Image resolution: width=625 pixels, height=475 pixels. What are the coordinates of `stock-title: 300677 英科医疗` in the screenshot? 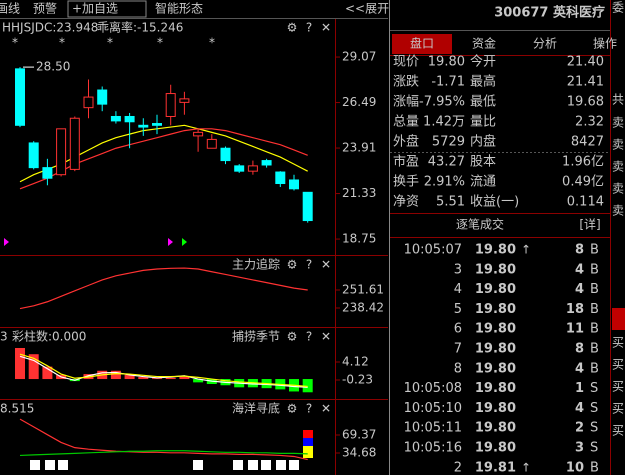 It's located at (549, 13).